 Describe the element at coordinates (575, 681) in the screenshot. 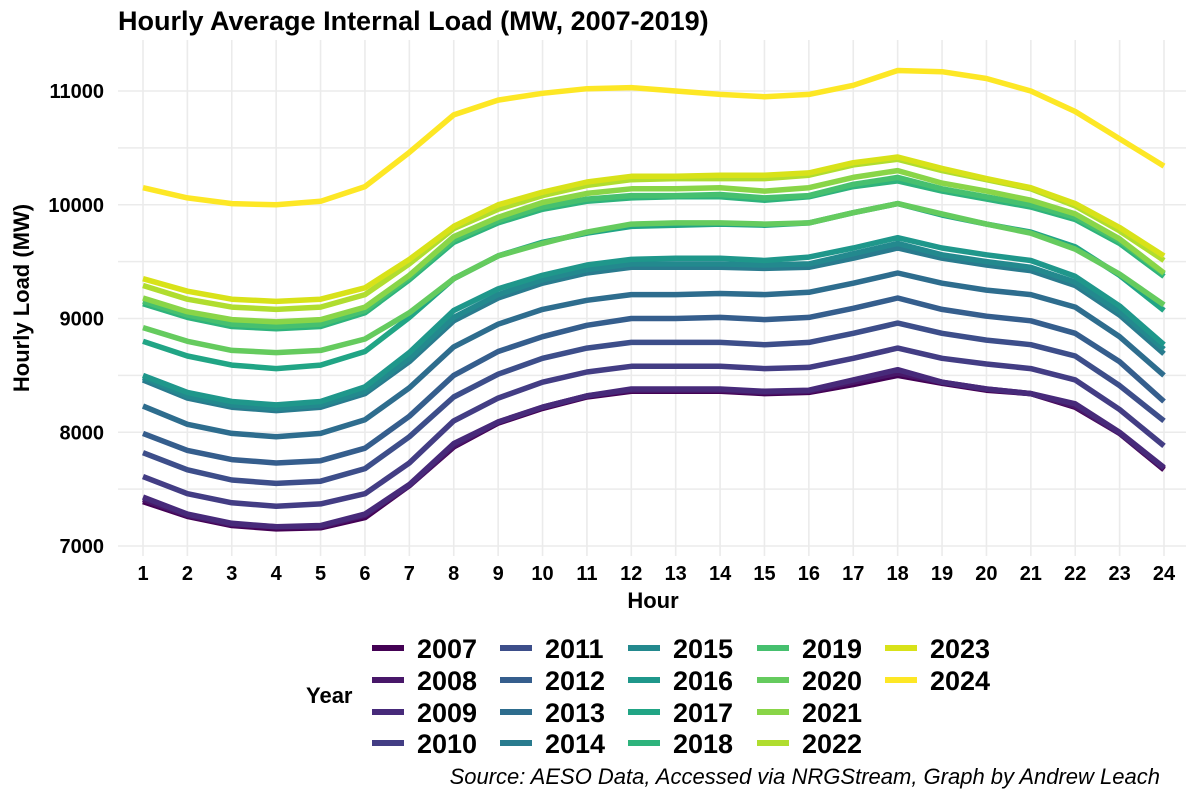

I see `legend-label-2012: 2012` at that location.